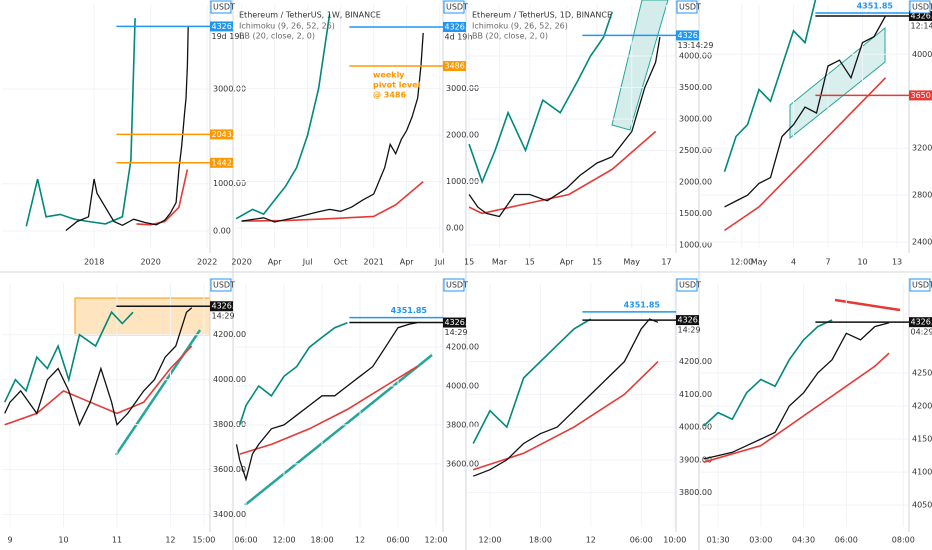 This screenshot has height=550, width=932. I want to click on range-box, so click(142, 316).